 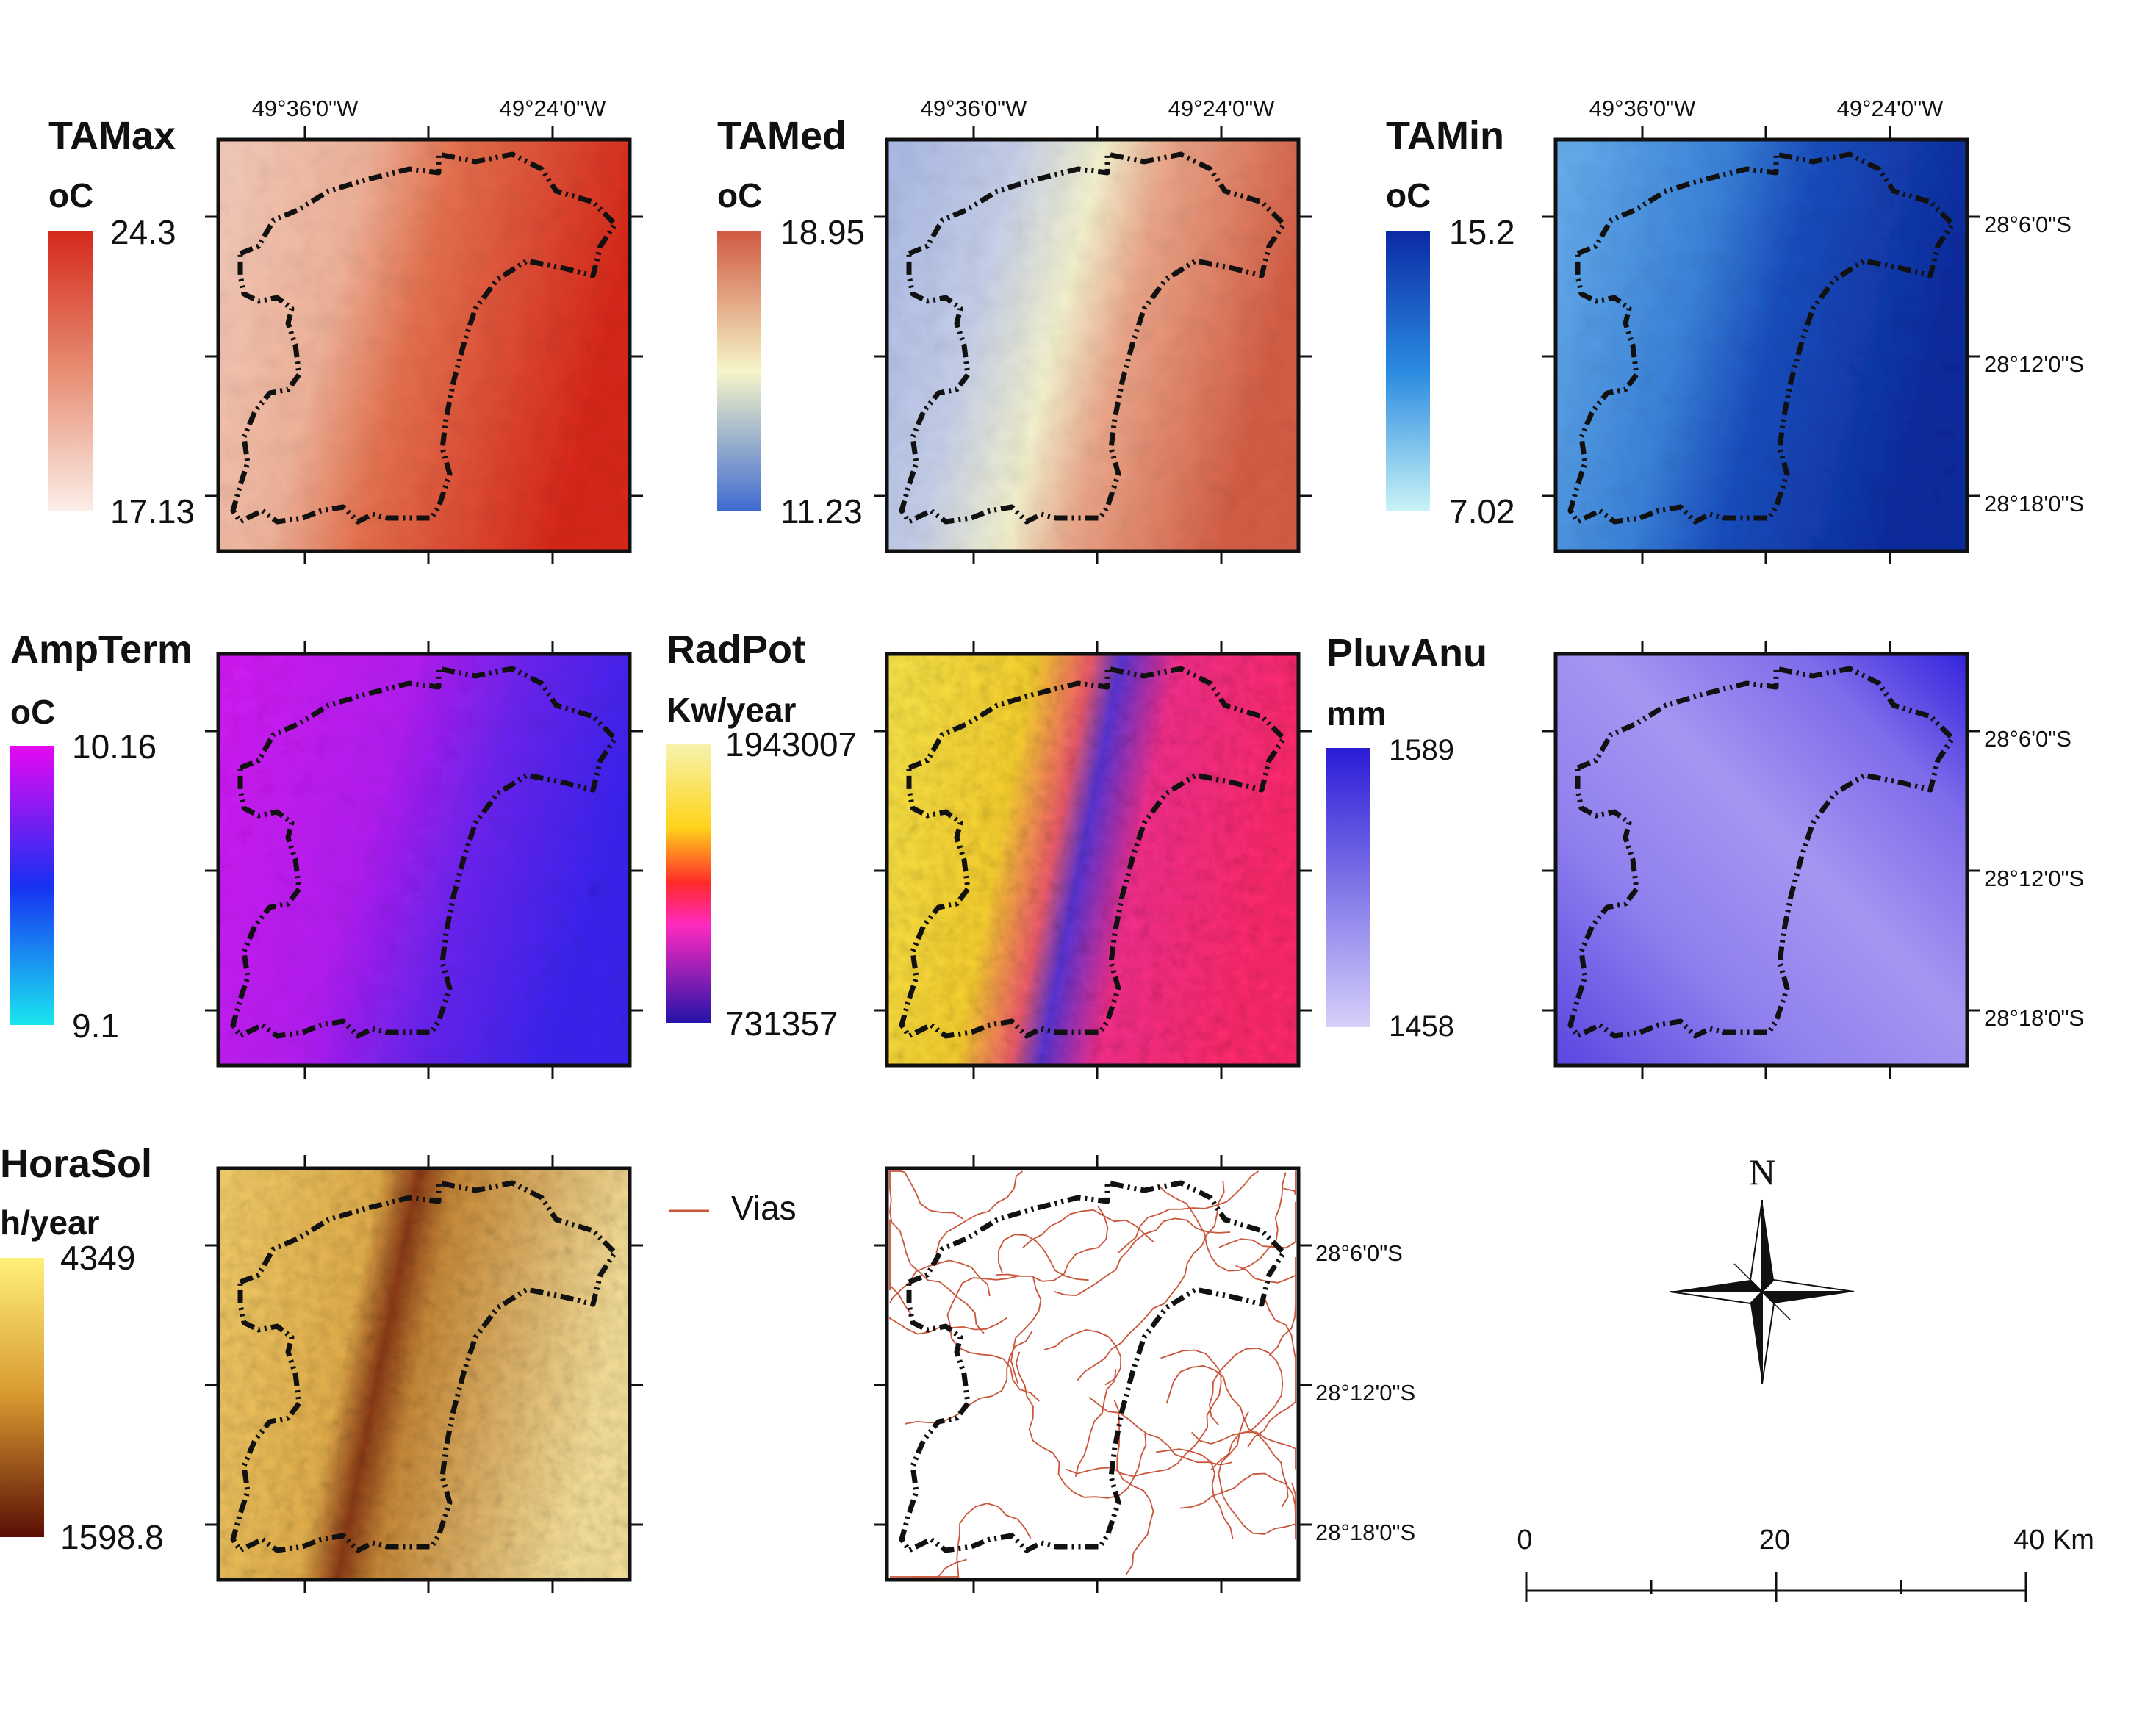 What do you see at coordinates (2034, 1018) in the screenshot?
I see `lat-label-pluvanu-3: 28°18'0"S` at bounding box center [2034, 1018].